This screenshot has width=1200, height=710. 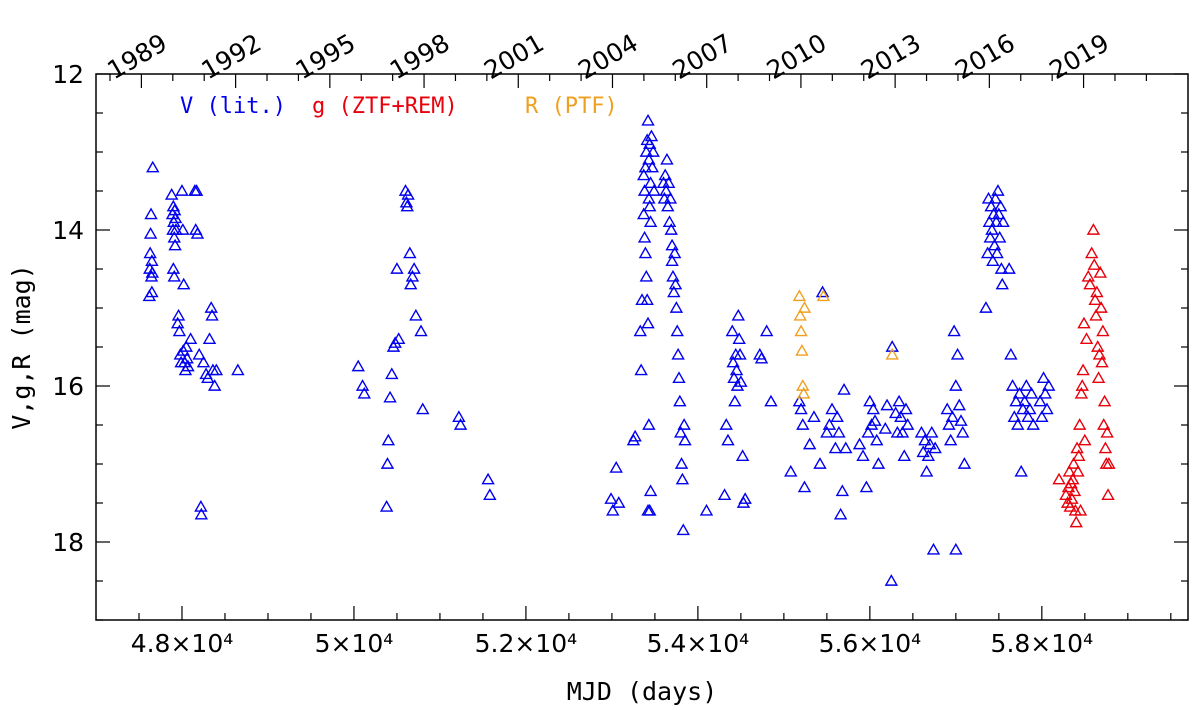 I want to click on legend: V (lit.) g (ZTF+REM) R (PTF), so click(x=399, y=106).